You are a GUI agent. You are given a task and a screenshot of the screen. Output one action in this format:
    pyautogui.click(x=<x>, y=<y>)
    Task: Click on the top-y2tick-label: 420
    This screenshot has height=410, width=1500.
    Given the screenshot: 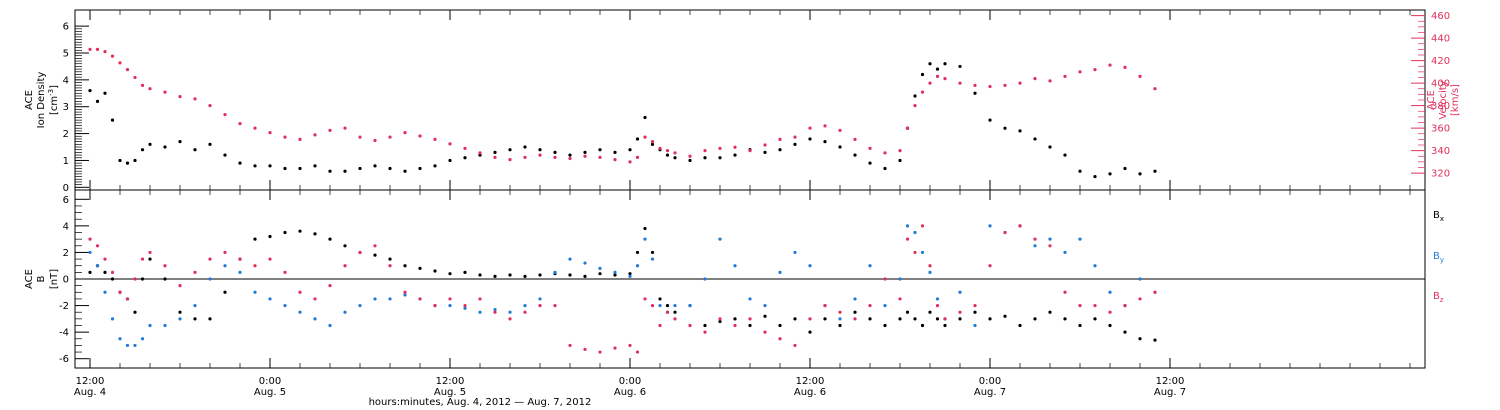 What is the action you would take?
    pyautogui.click(x=1440, y=61)
    